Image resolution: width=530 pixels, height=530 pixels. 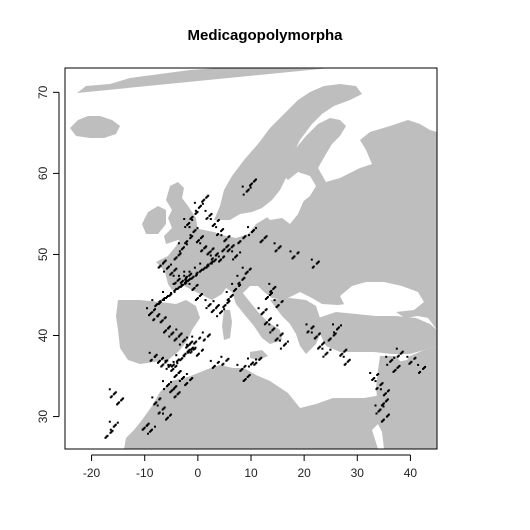 I want to click on land-balkans, so click(x=296, y=326).